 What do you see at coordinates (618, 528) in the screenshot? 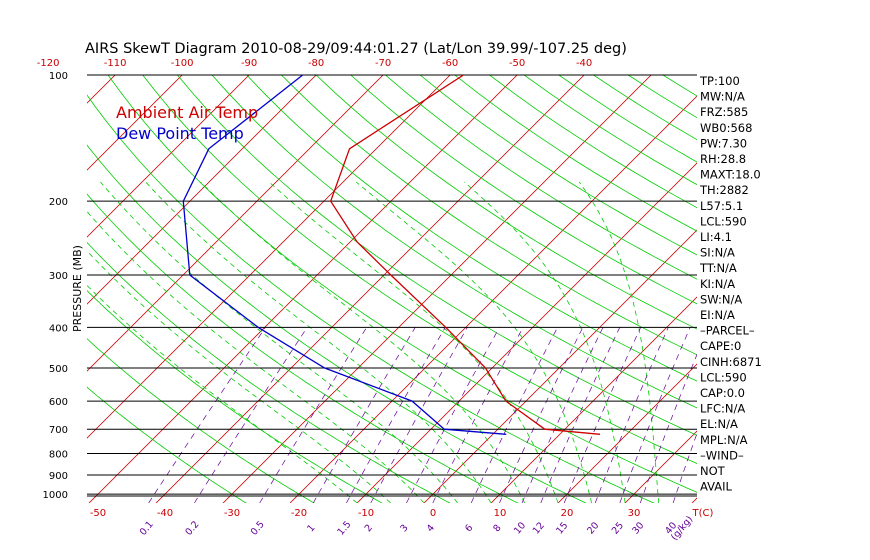
I see `mixing-ratio-tick-label: 25` at bounding box center [618, 528].